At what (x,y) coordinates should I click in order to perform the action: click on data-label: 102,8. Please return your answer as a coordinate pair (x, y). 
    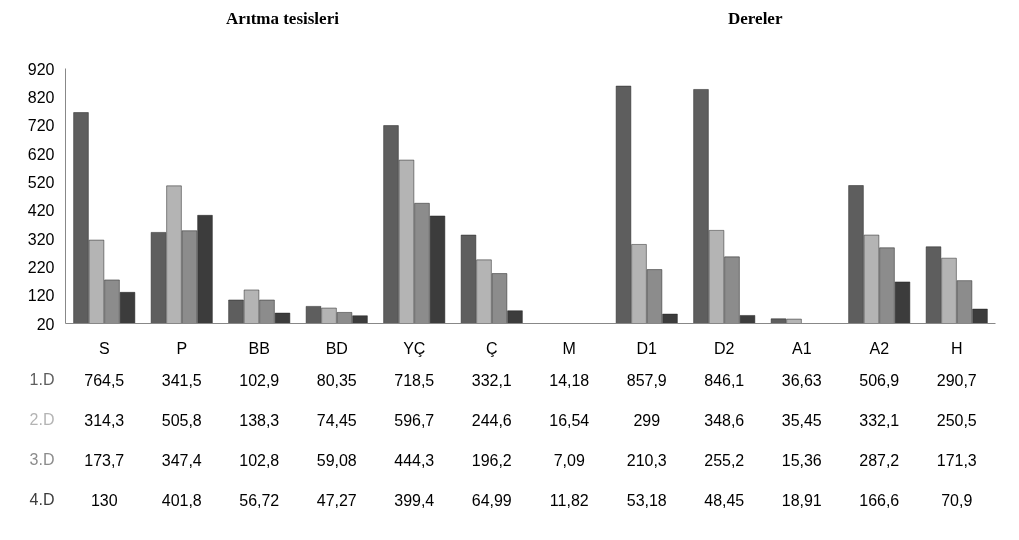
    Looking at the image, I should click on (259, 460).